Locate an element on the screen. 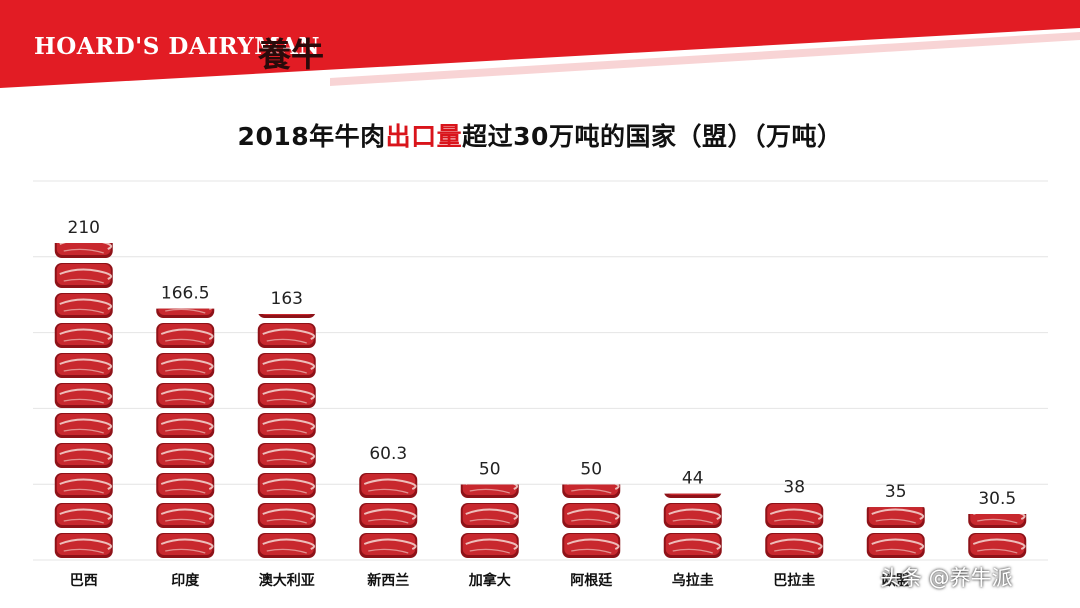 The height and width of the screenshot is (608, 1080). value-label: 163 is located at coordinates (287, 299).